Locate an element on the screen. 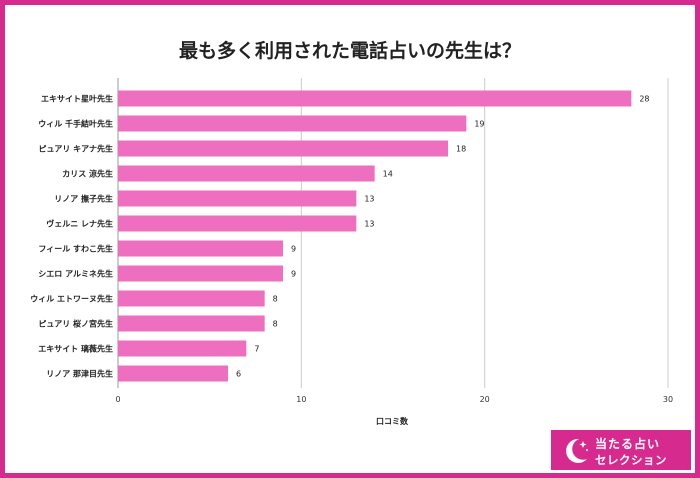 This screenshot has height=478, width=700. brand-logo: 当たる占い セレクション is located at coordinates (621, 450).